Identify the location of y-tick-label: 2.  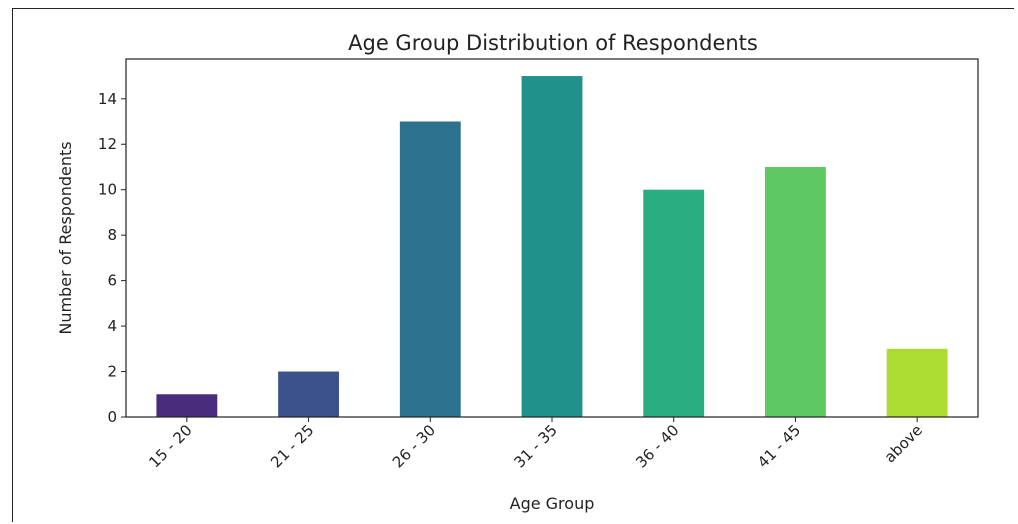
(112, 372).